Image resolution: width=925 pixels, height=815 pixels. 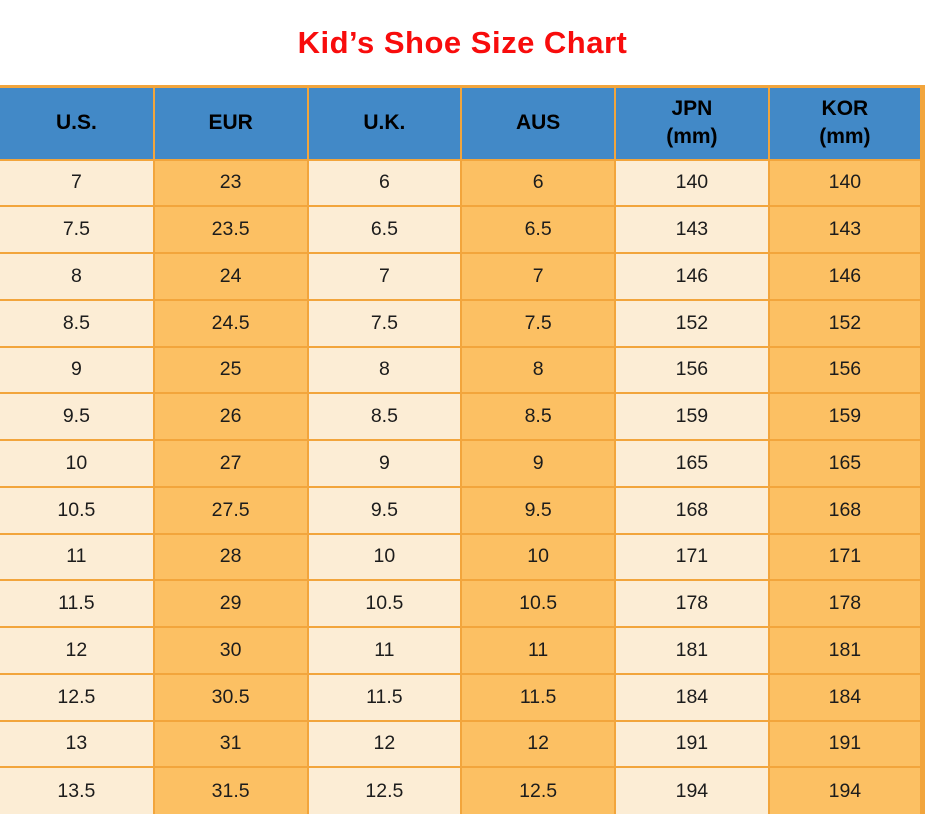 I want to click on table-row: 7 23 6 6 140 140, so click(x=462, y=183).